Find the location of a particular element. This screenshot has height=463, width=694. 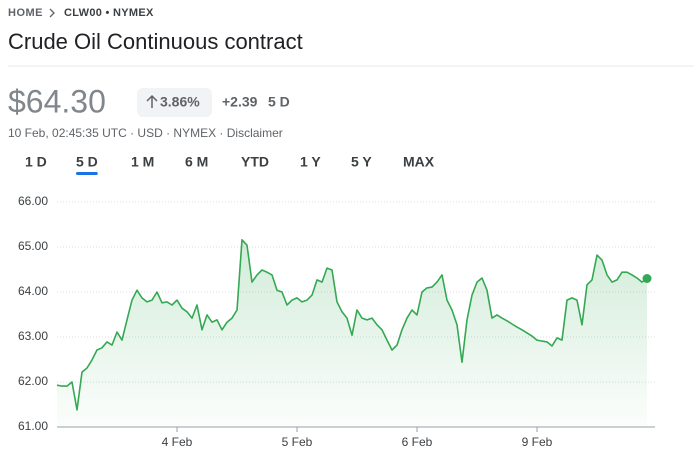

x-tick-label: 4 Feb is located at coordinates (177, 442).